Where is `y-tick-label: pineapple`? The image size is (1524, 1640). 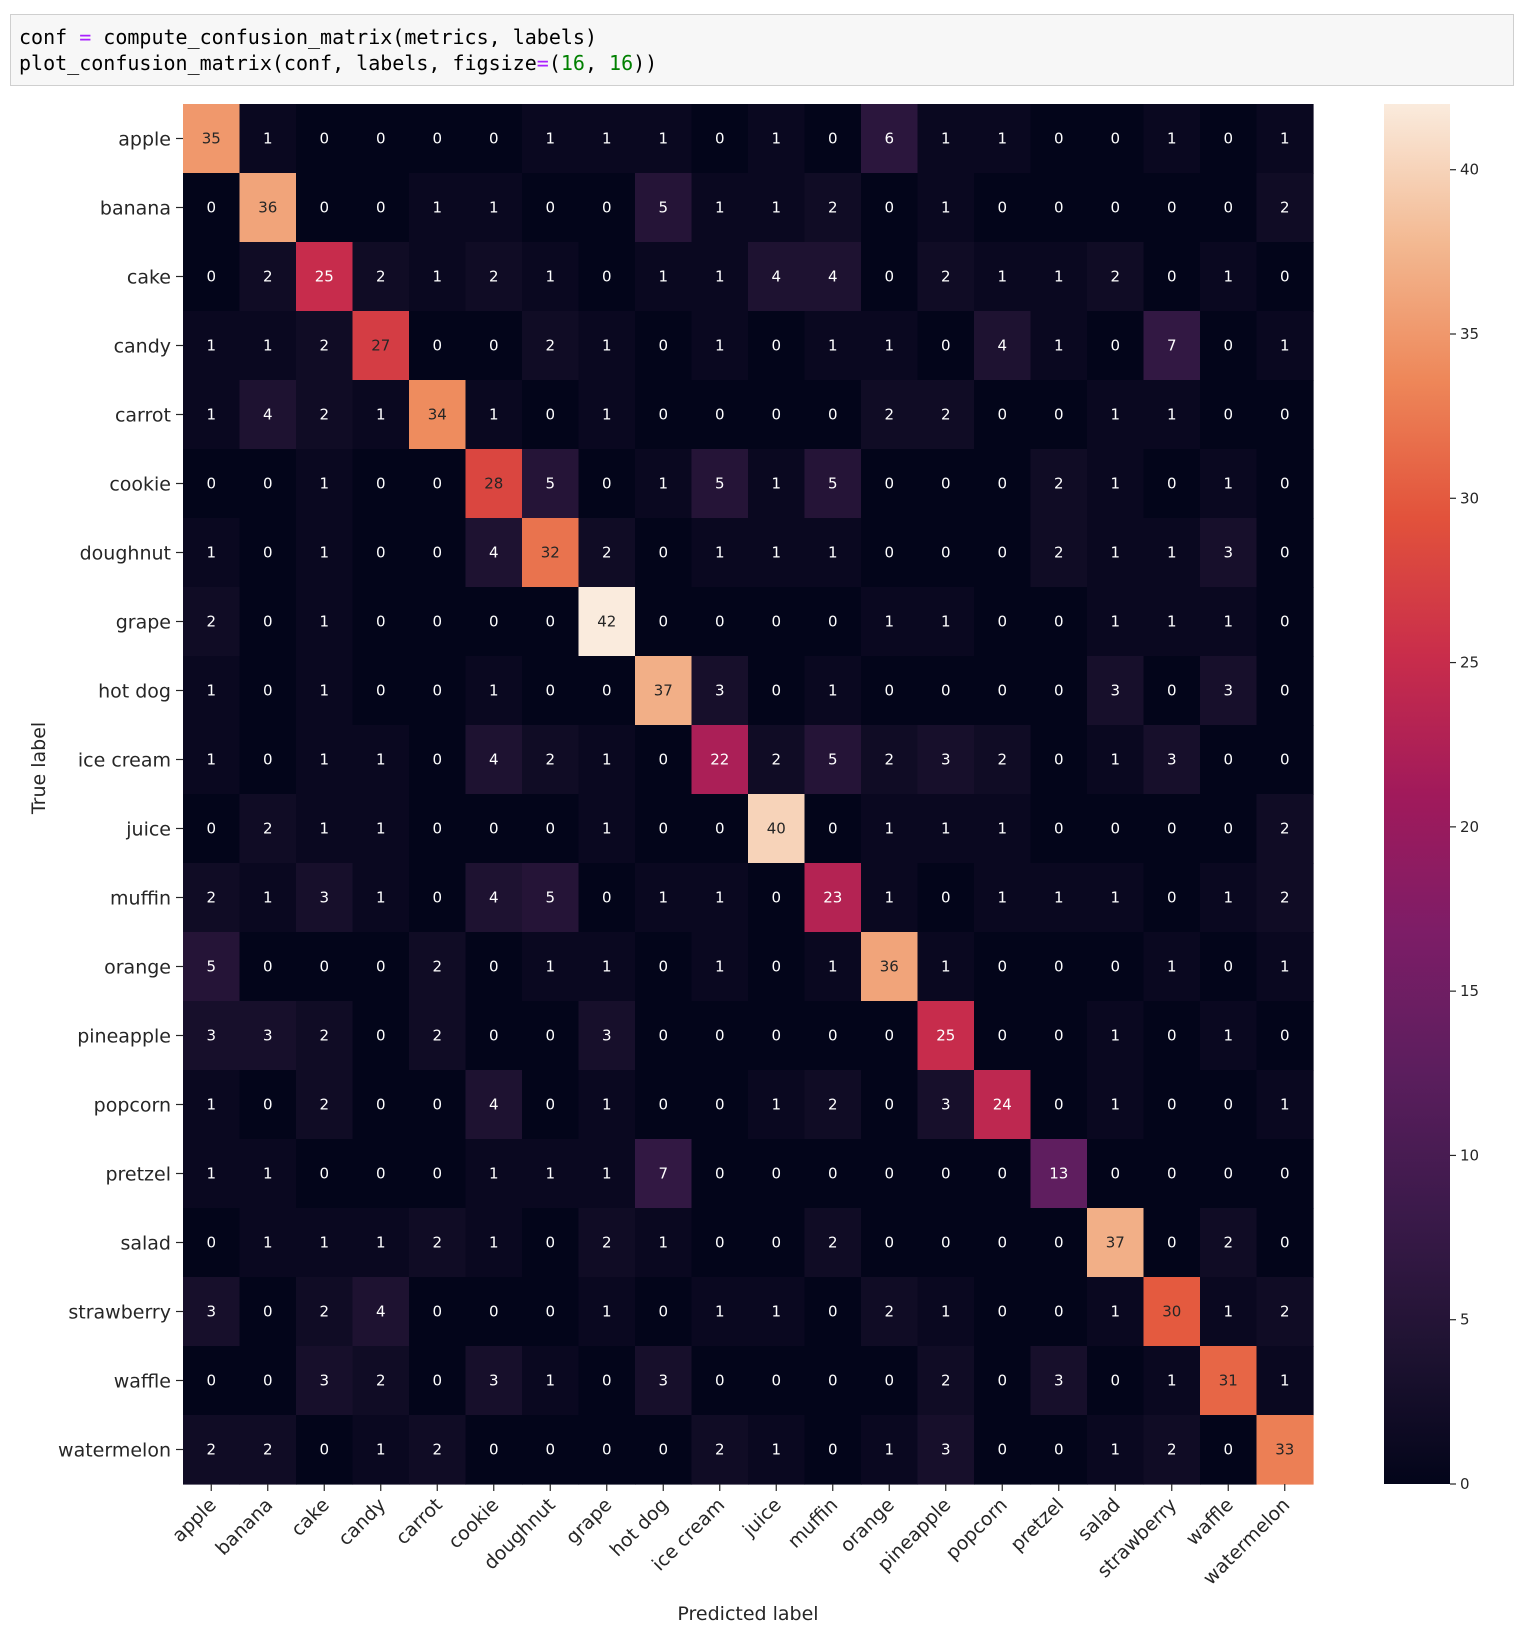 y-tick-label: pineapple is located at coordinates (124, 1037).